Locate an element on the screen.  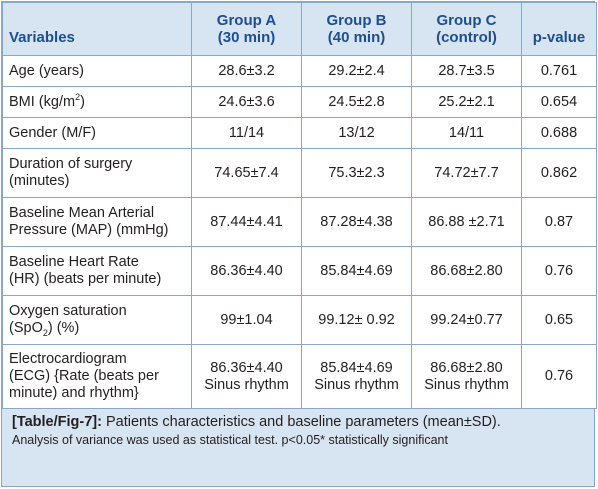
group-c-cell: 99.24±0.77 is located at coordinates (466, 320).